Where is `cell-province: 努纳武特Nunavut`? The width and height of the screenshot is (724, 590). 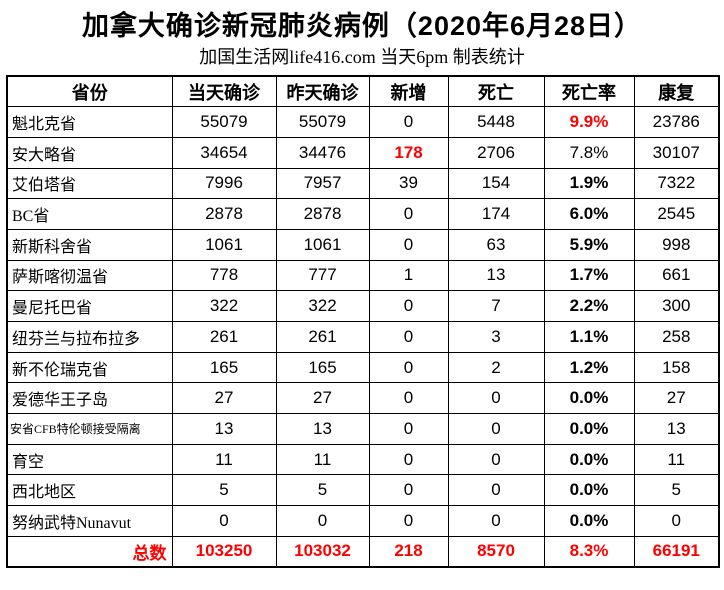 cell-province: 努纳武特Nunavut is located at coordinates (89, 521).